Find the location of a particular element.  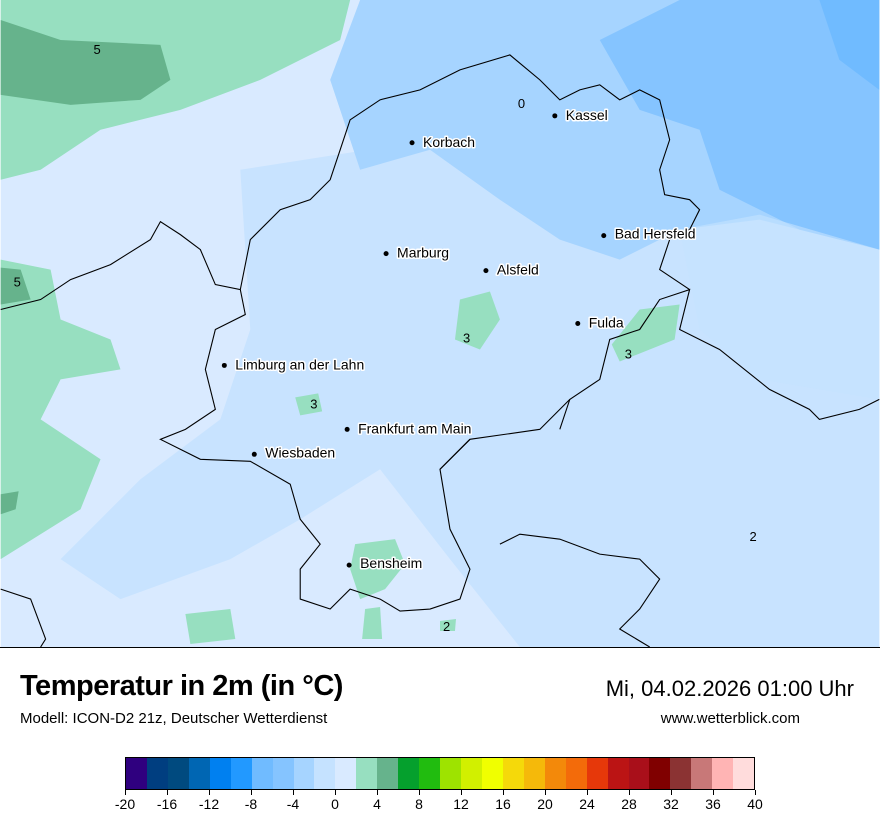

website-link: www.wetterblick.com is located at coordinates (730, 718).